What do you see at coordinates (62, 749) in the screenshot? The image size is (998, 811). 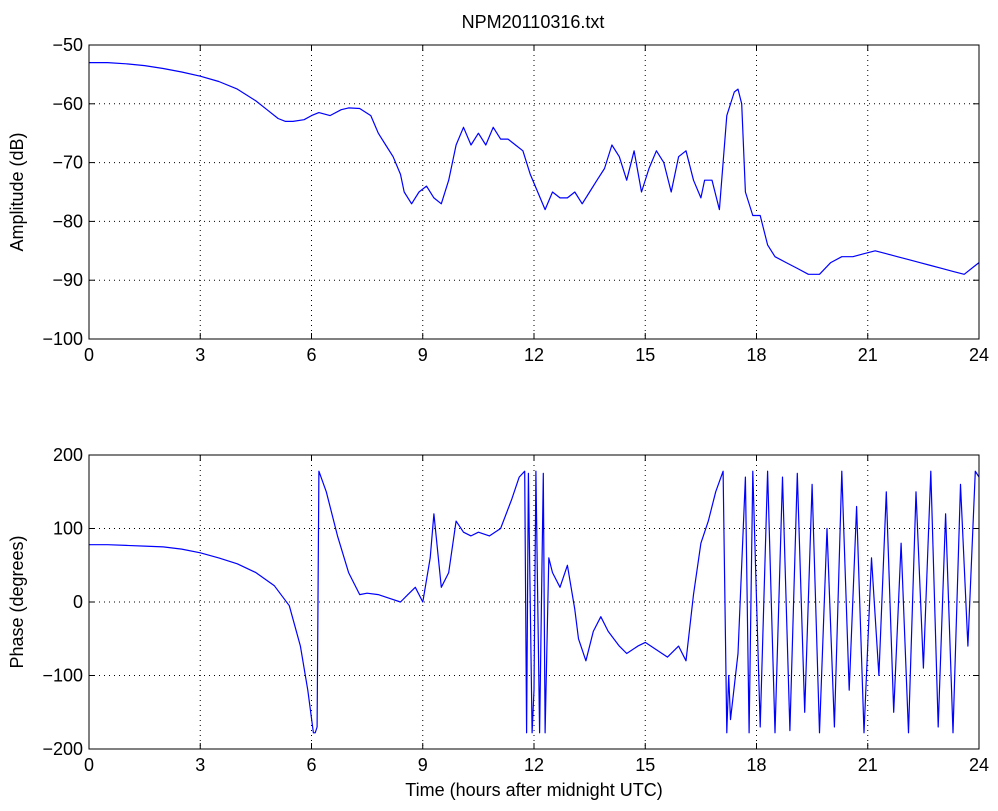 I see `phase-y-tick-label: −200` at bounding box center [62, 749].